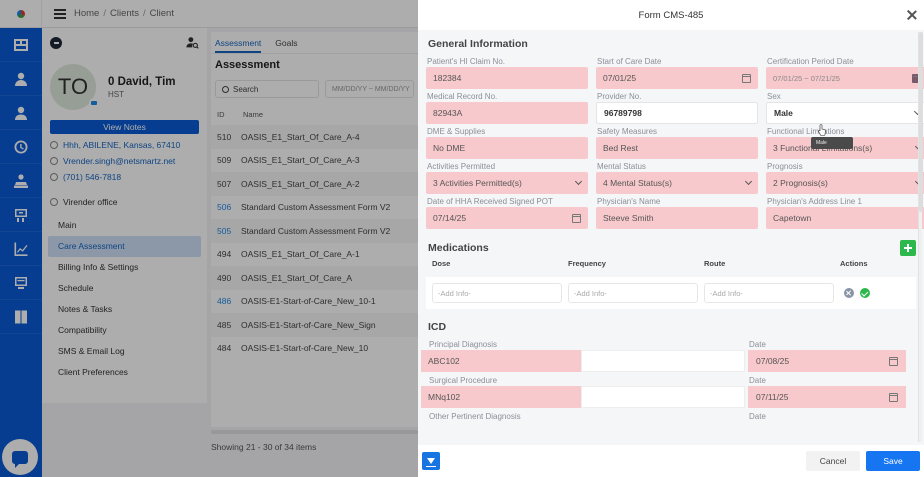 Image resolution: width=924 pixels, height=477 pixels. I want to click on pagination-summary: Showing 21 - 30 of 34 items, so click(264, 447).